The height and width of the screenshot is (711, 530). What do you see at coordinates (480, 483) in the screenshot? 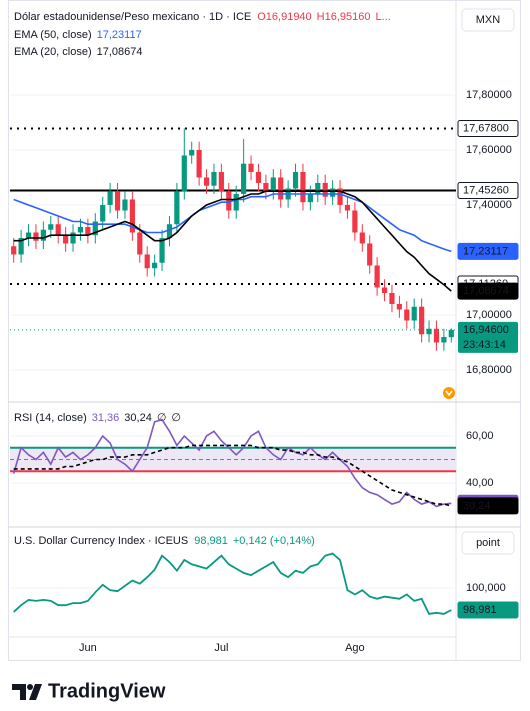
I see `y-tick-label: 40,00` at bounding box center [480, 483].